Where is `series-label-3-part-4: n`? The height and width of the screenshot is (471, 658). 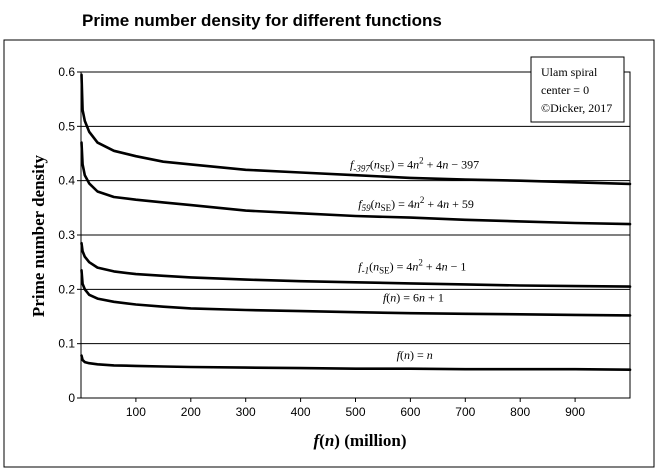
series-label-3-part-4: n is located at coordinates (422, 297).